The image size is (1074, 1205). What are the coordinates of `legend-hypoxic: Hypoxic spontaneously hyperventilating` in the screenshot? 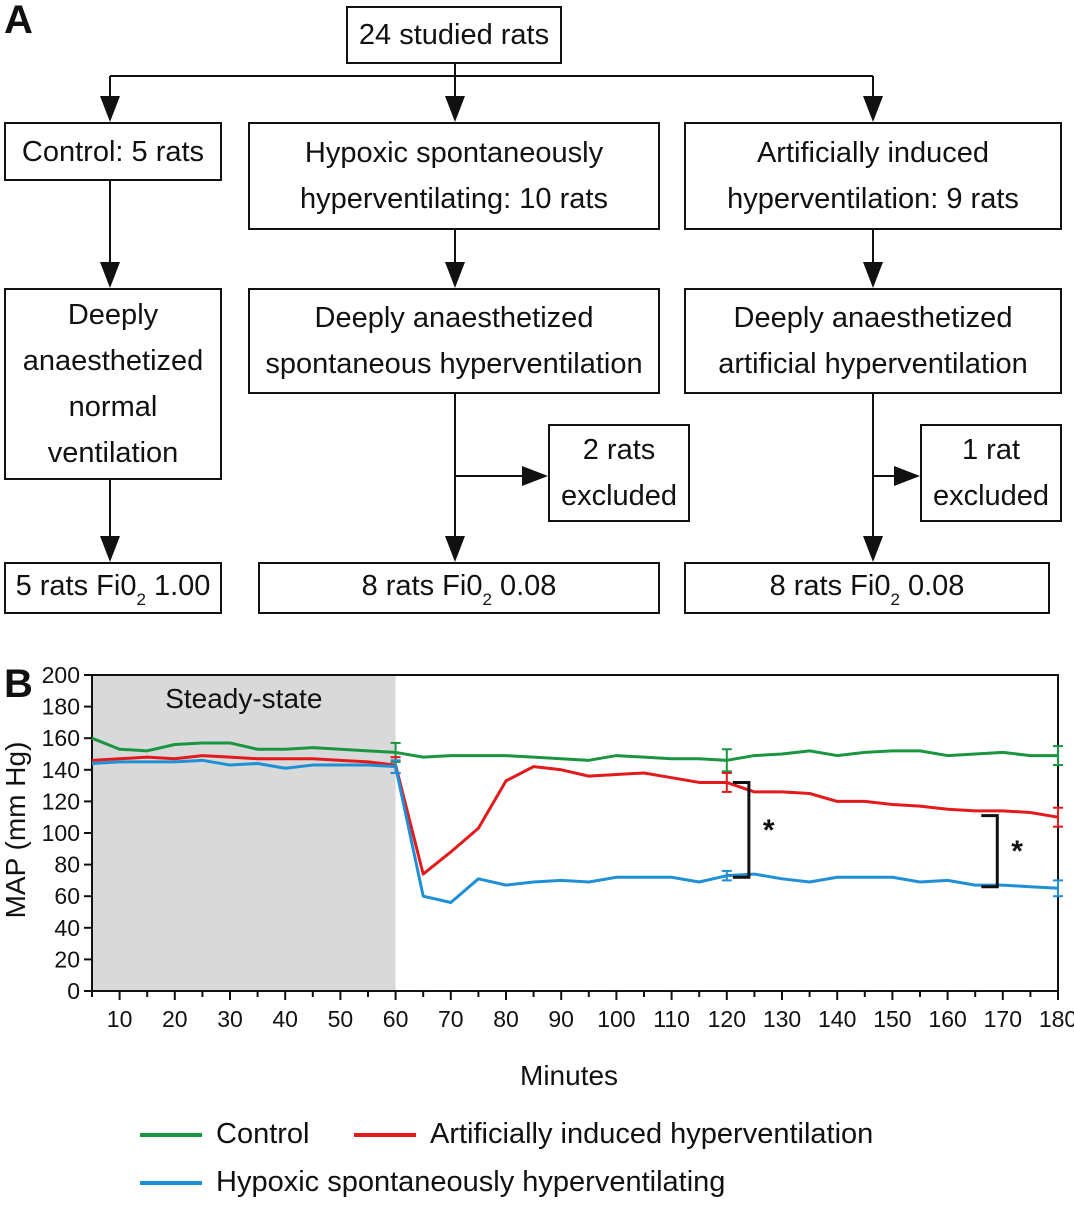 It's located at (432, 1182).